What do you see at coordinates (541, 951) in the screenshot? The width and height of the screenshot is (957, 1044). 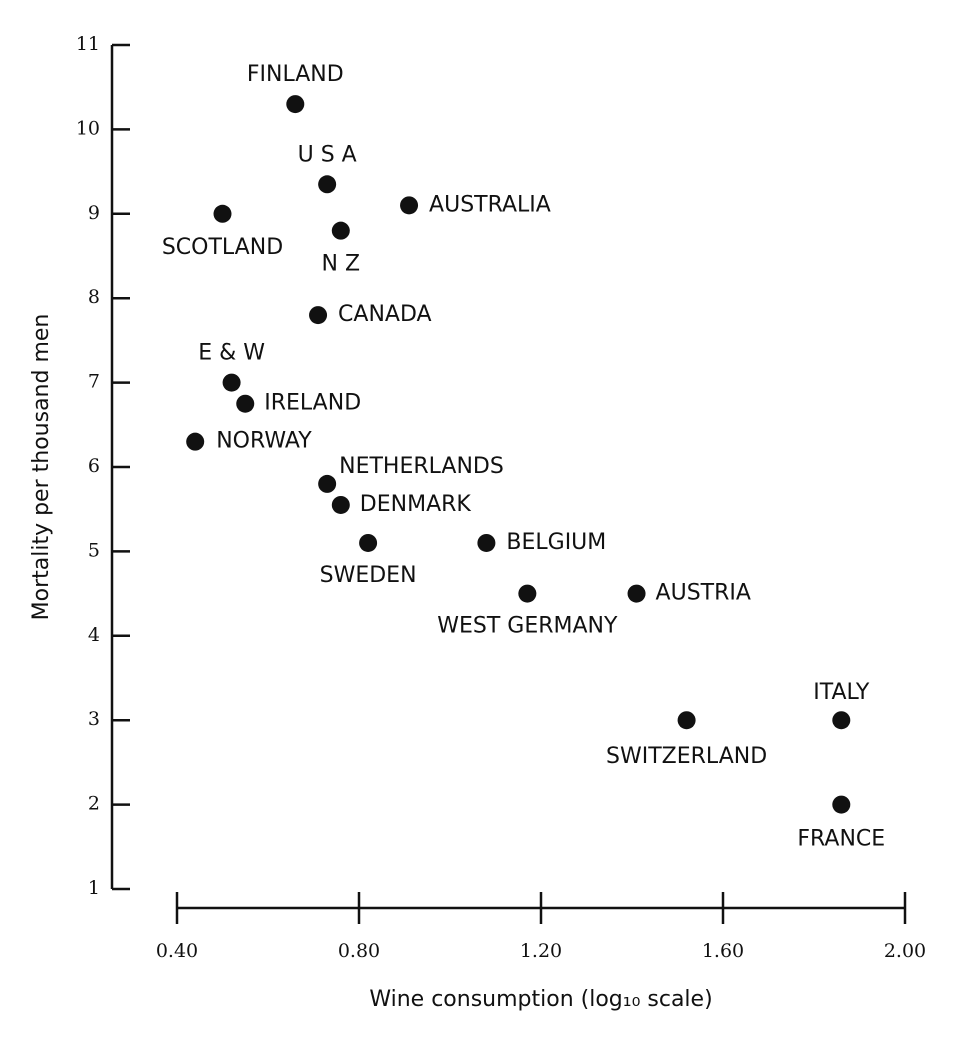 I see `x-tick-label: 1.20` at bounding box center [541, 951].